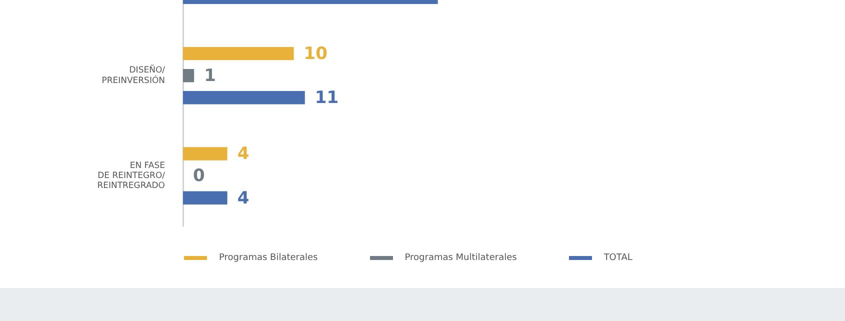  Describe the element at coordinates (618, 258) in the screenshot. I see `legend-label: TOTAL` at that location.